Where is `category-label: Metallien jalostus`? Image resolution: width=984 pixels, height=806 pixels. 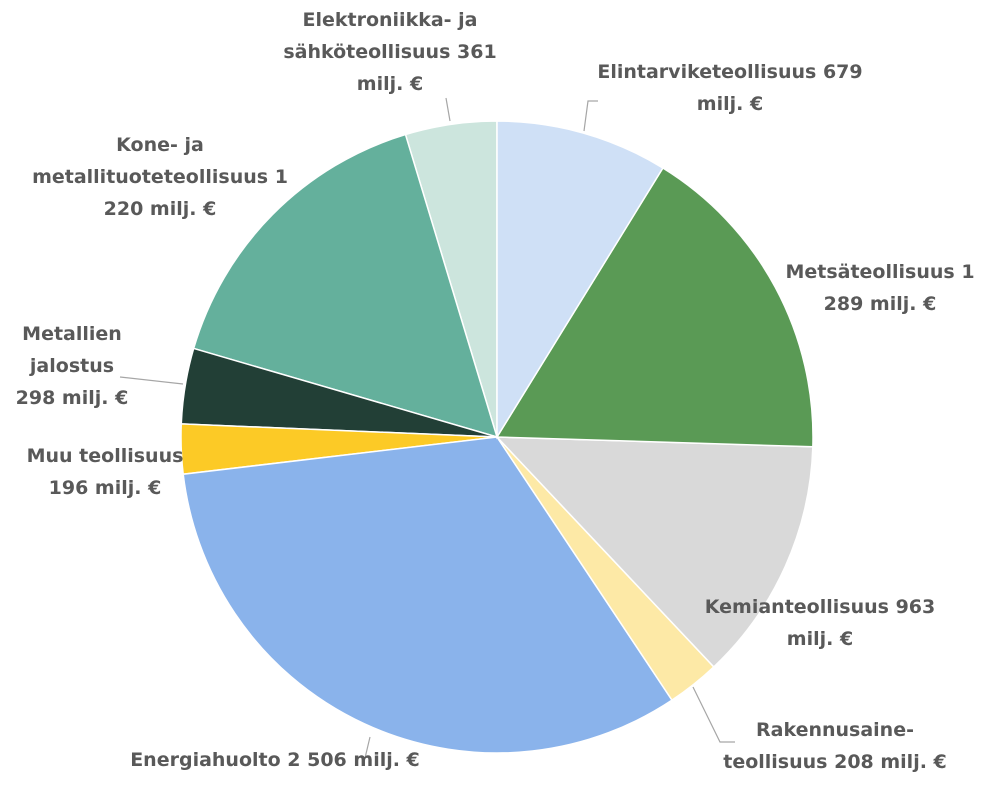 category-label: Metallien jalostus is located at coordinates (72, 350).